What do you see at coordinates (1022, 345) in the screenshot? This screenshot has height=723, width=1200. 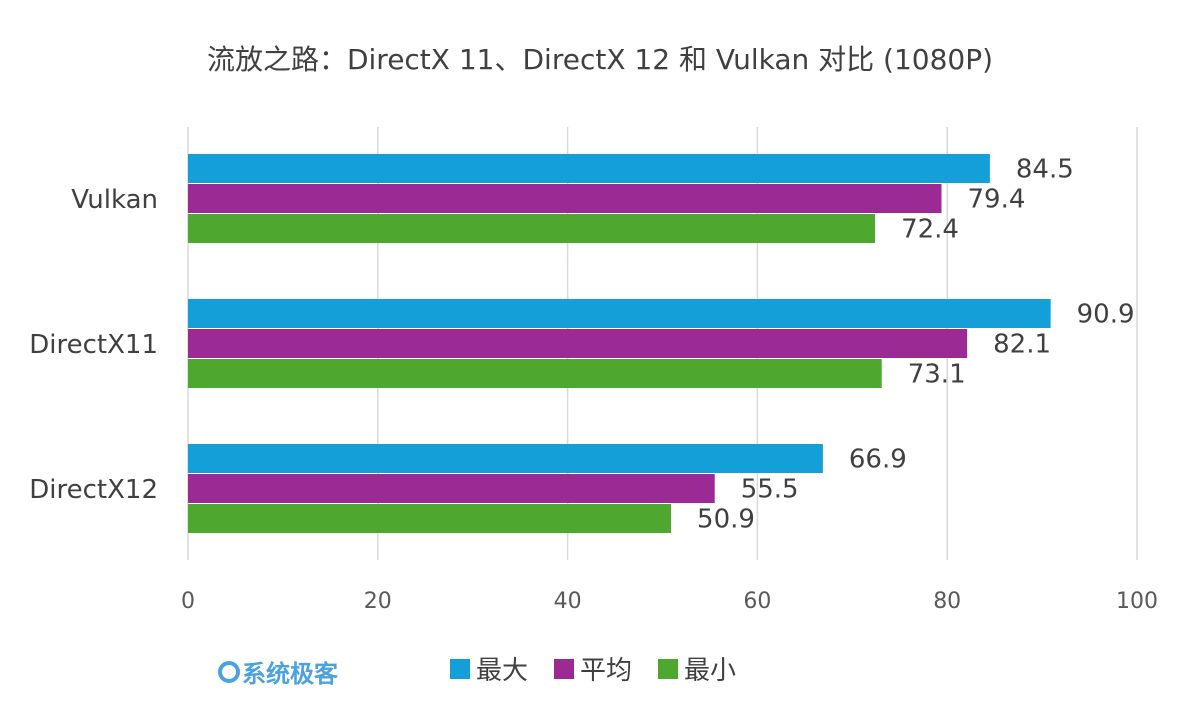 I see `data-label: 82.1` at bounding box center [1022, 345].